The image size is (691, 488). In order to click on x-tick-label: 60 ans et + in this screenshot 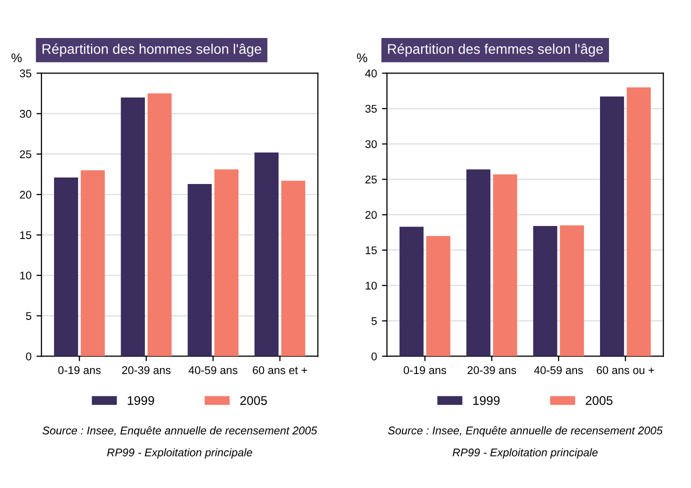, I will do `click(279, 370)`.